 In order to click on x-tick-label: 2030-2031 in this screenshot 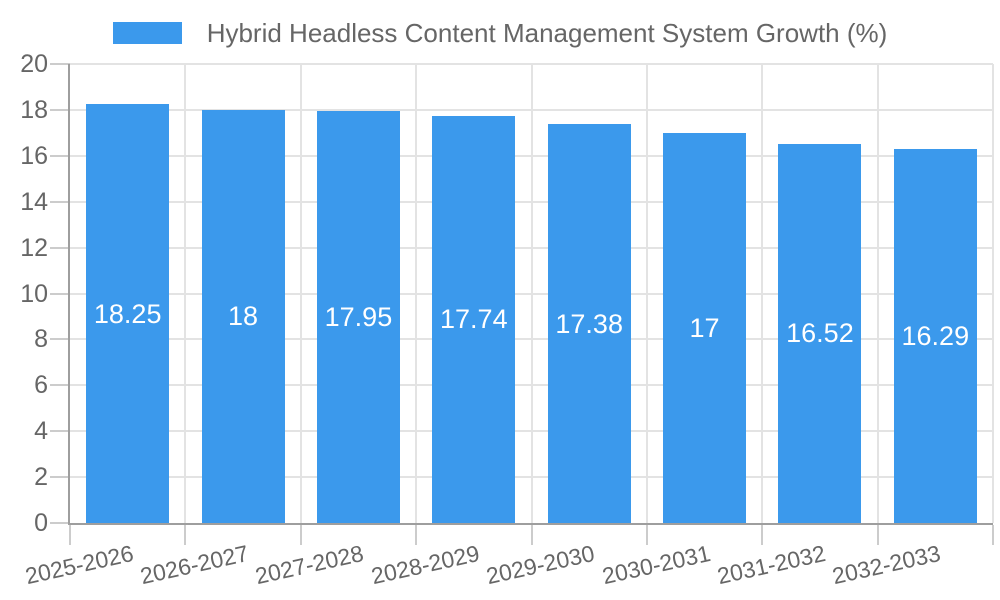, I will do `click(656, 564)`.